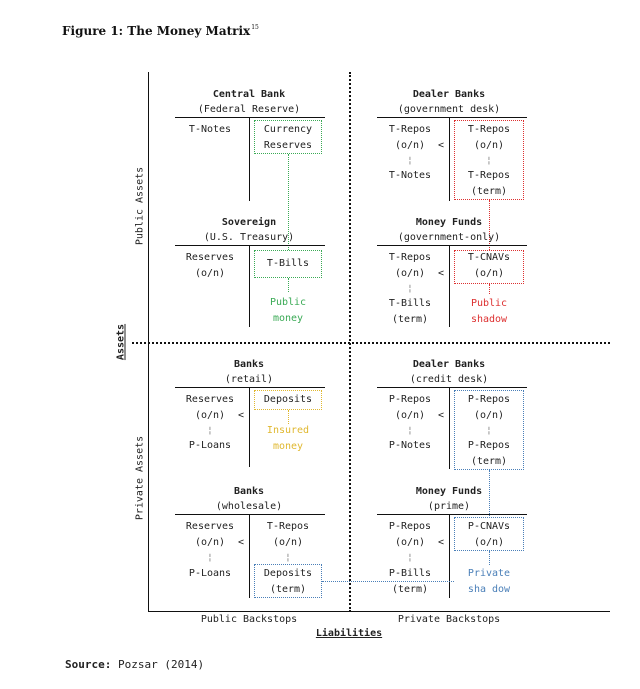  What do you see at coordinates (288, 145) in the screenshot?
I see `central-bank-liability-2: Reserves` at bounding box center [288, 145].